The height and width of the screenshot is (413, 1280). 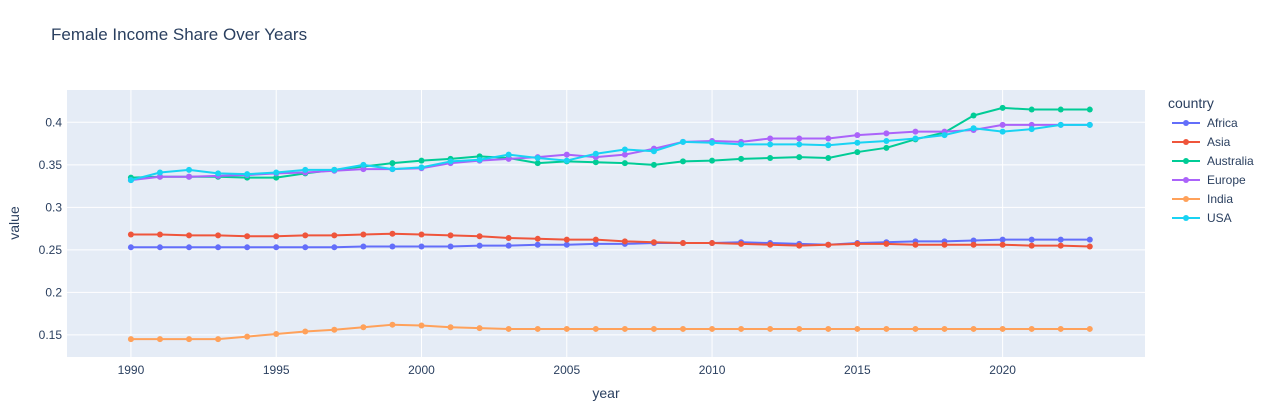 I want to click on series-india, so click(x=610, y=332).